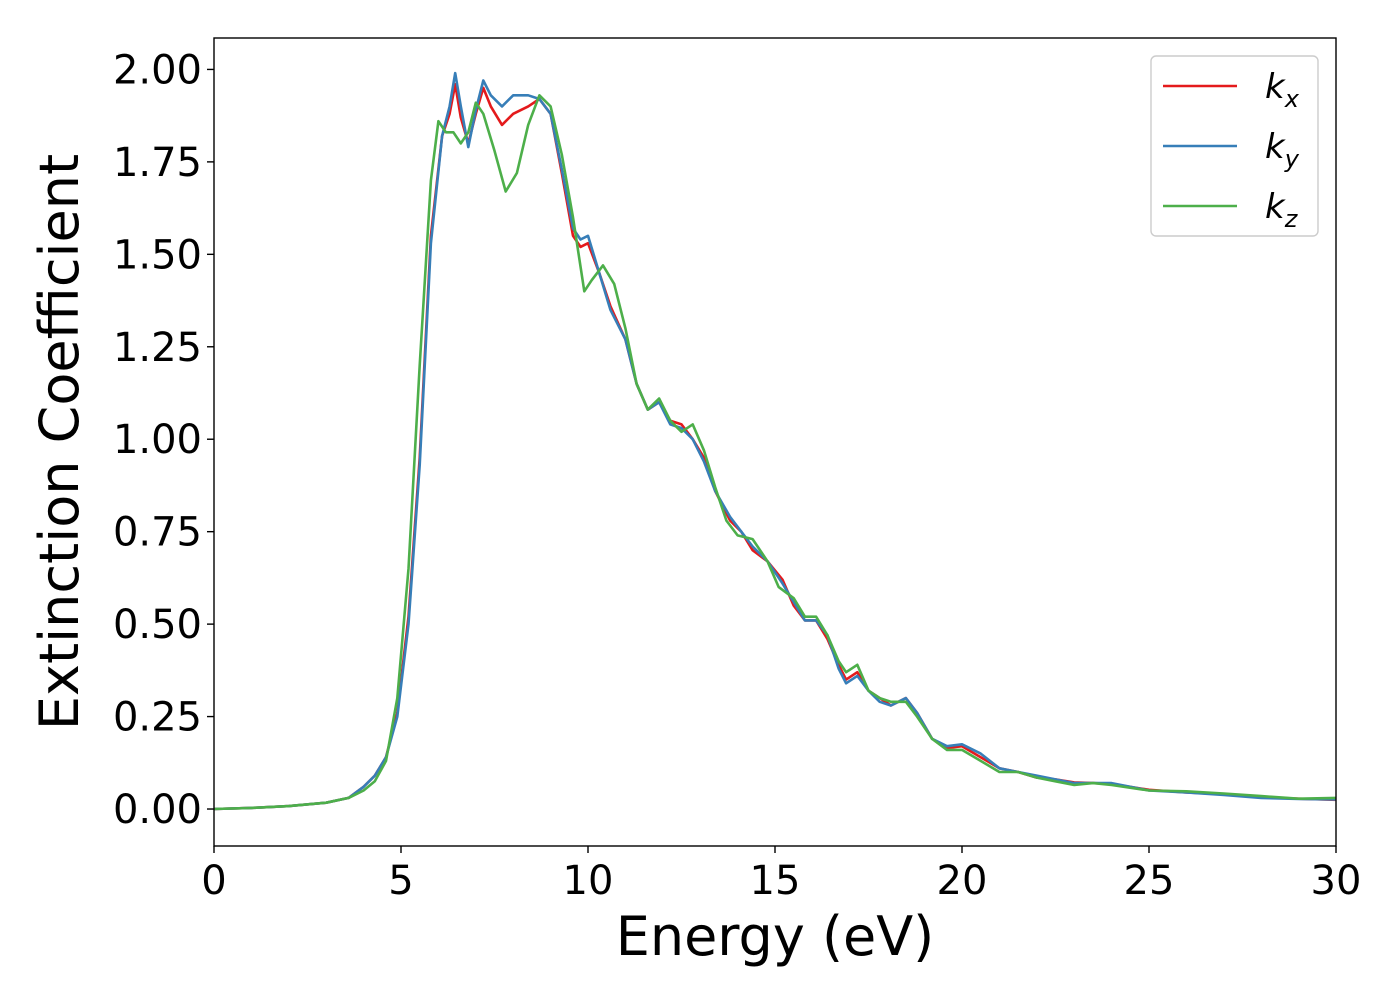  Describe the element at coordinates (400, 881) in the screenshot. I see `x-tick-label: 5` at that location.